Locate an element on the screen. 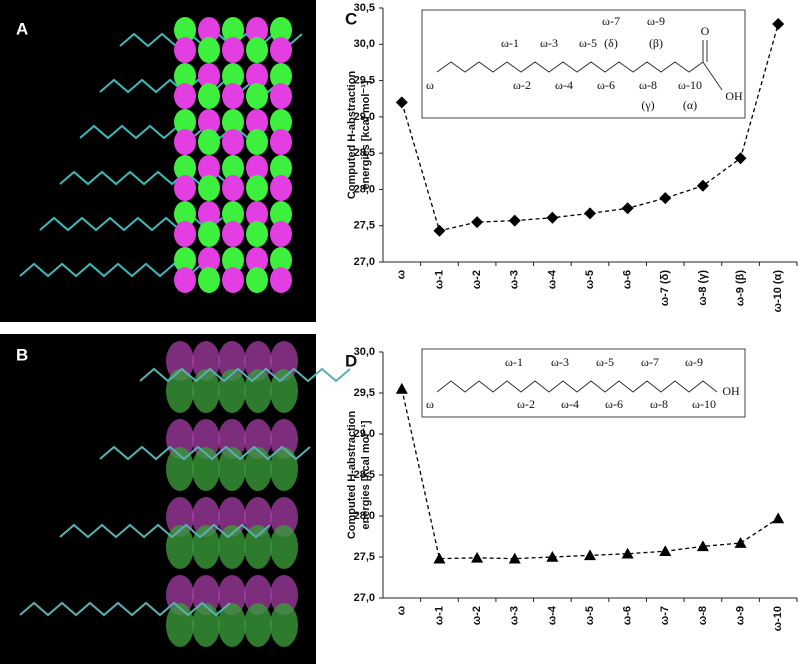 Image resolution: width=800 pixels, height=664 pixels. x-tick-label: ω-7 is located at coordinates (665, 615).